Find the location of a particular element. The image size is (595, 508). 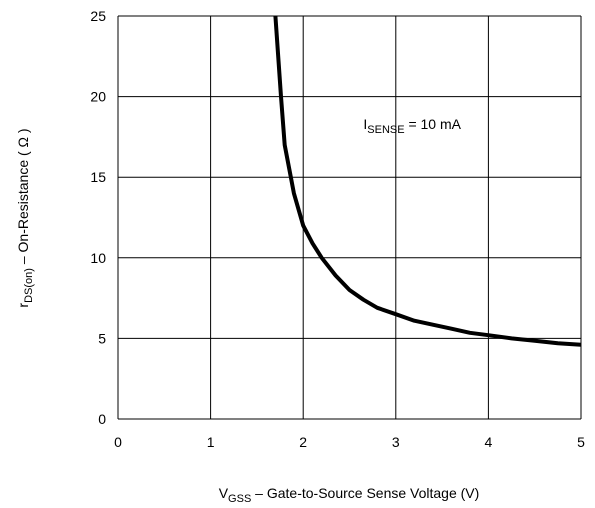

x-tick-label: 4 is located at coordinates (489, 442).